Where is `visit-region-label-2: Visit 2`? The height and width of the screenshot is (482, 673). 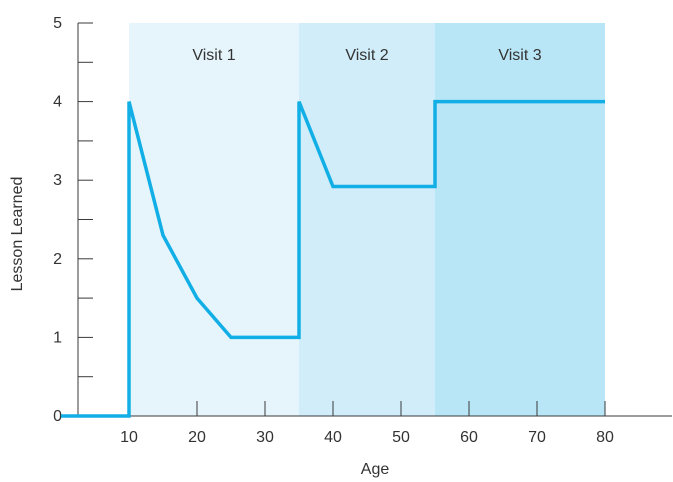 visit-region-label-2: Visit 2 is located at coordinates (366, 55).